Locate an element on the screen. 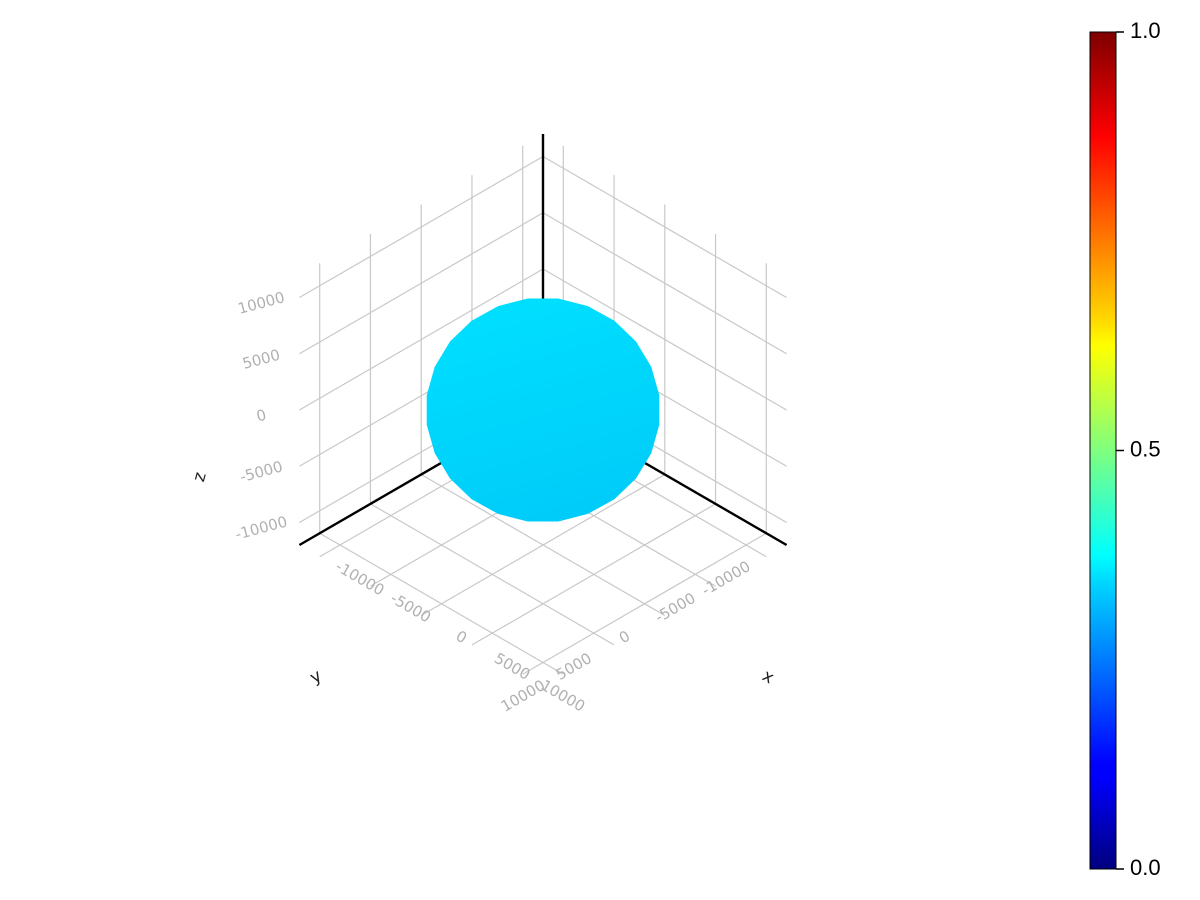  z-tick-label: -10000 is located at coordinates (261, 527).